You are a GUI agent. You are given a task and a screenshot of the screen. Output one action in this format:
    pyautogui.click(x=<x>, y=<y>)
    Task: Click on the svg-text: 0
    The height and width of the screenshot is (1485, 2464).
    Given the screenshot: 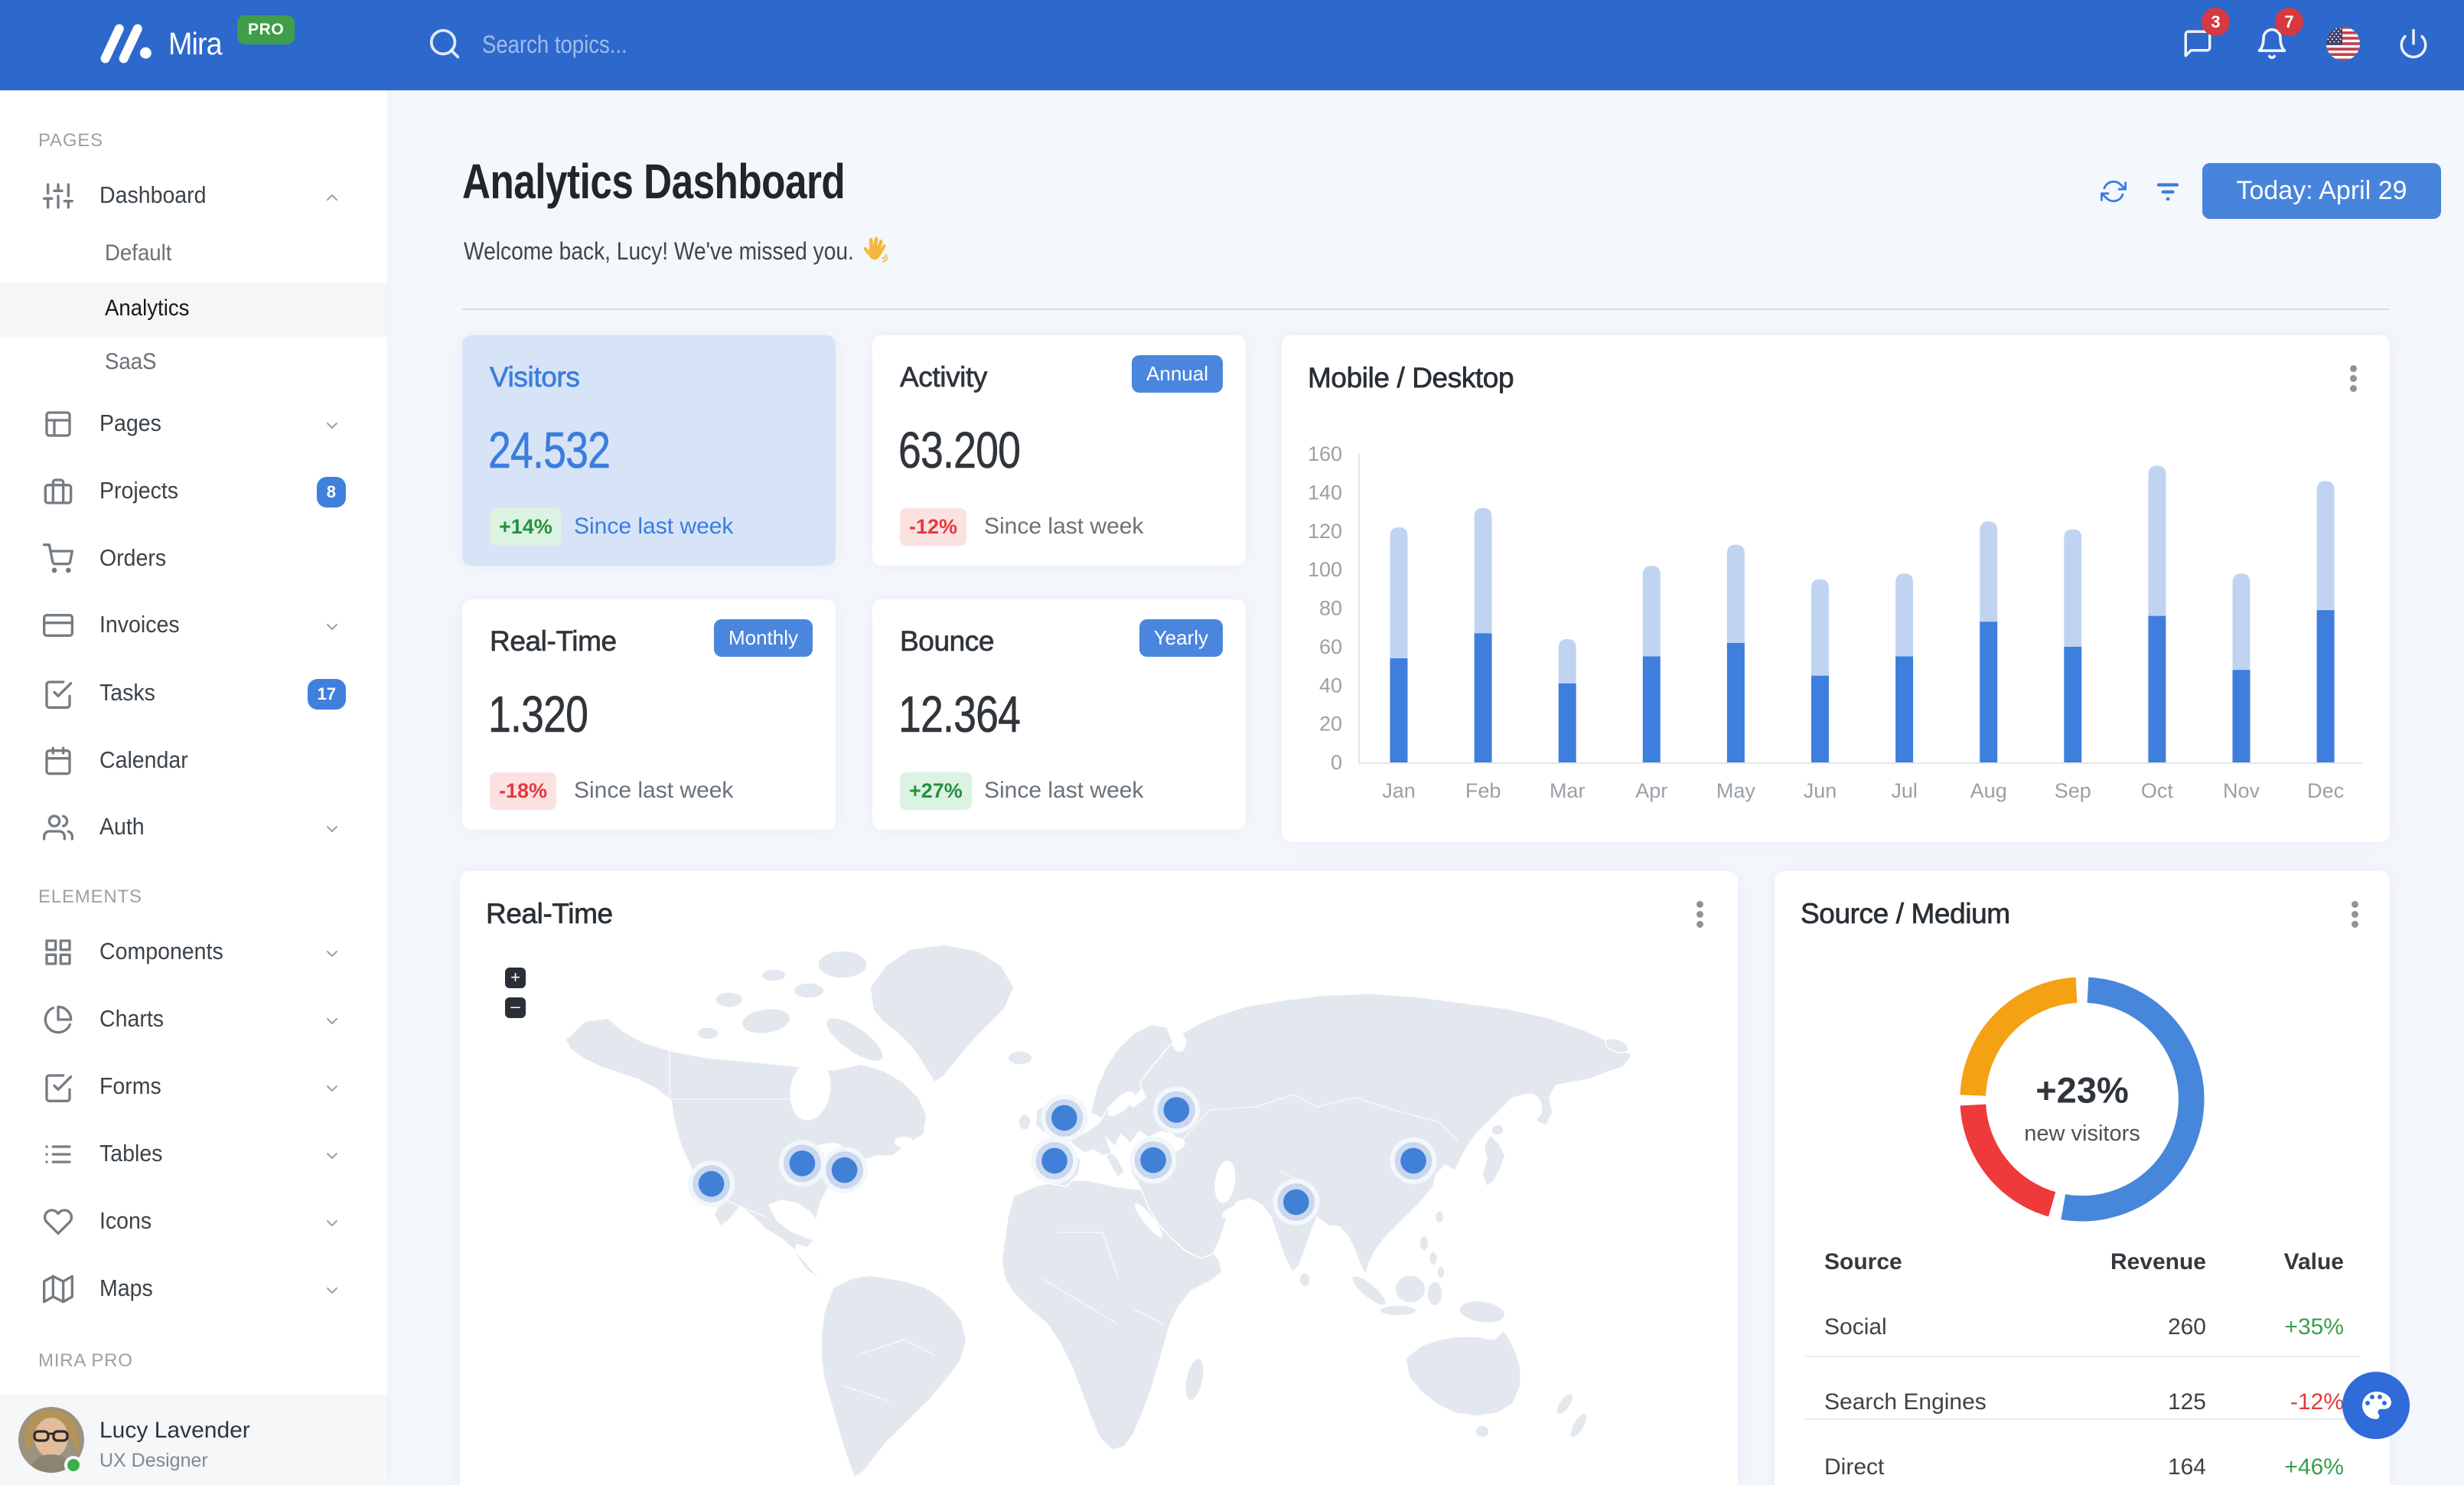 What is the action you would take?
    pyautogui.click(x=1336, y=762)
    